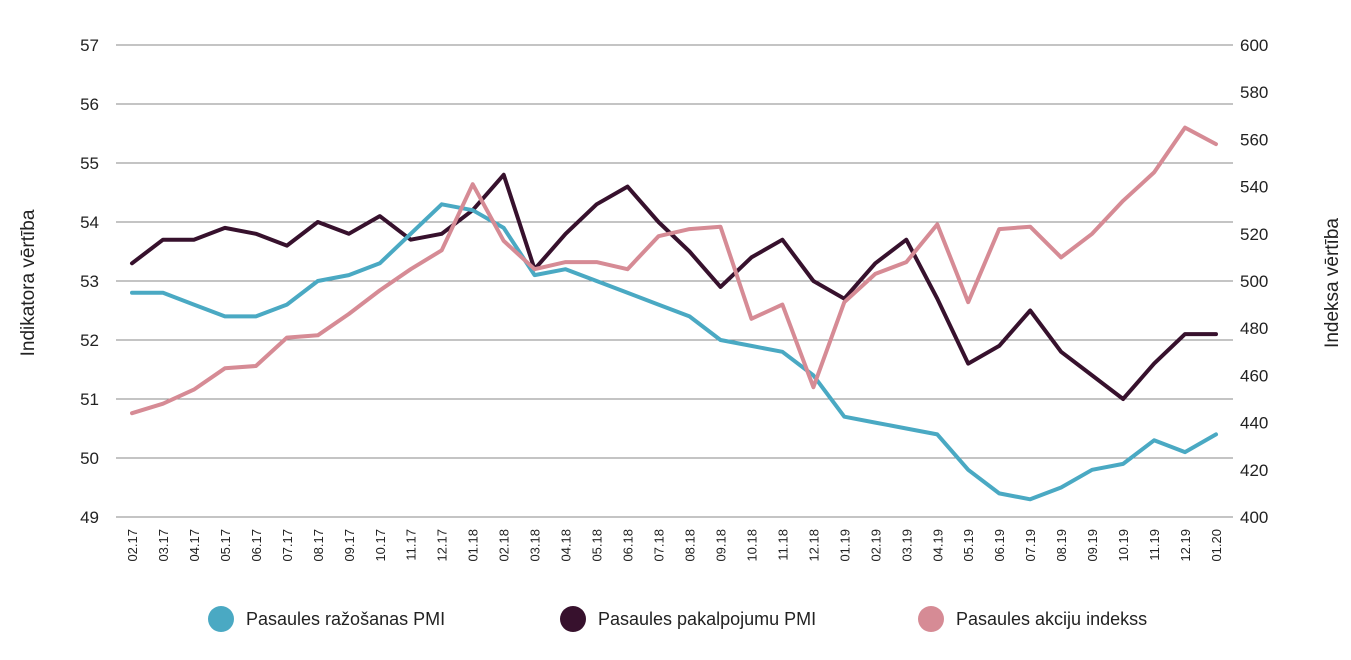 Image resolution: width=1351 pixels, height=660 pixels. I want to click on right-tick-label: 500, so click(1254, 281).